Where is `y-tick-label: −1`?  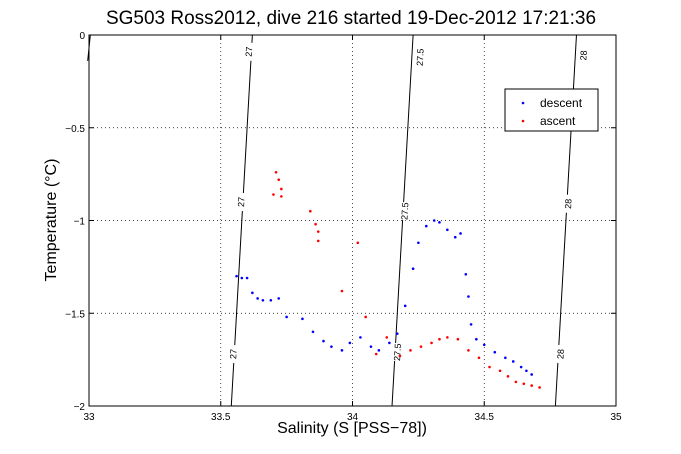 y-tick-label: −1 is located at coordinates (80, 222).